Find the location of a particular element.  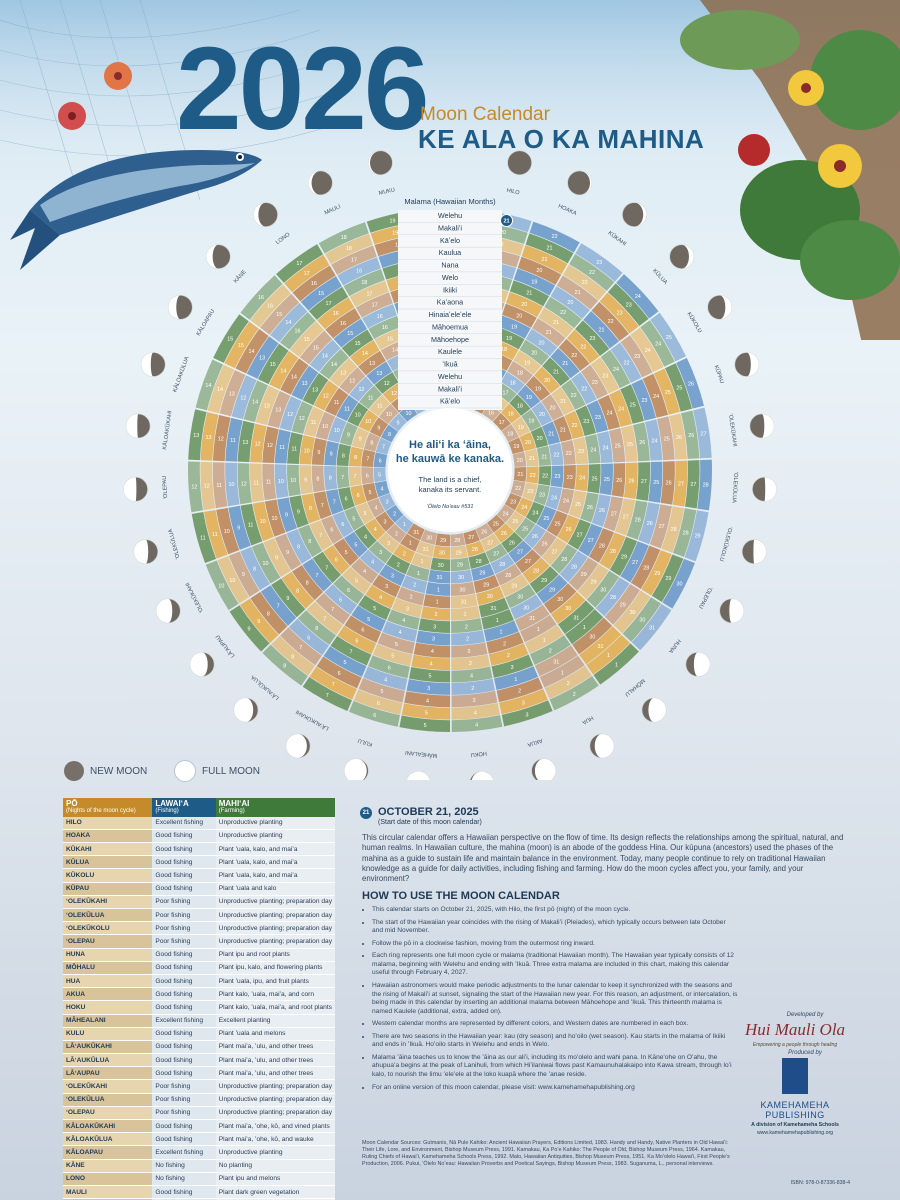

day-number: 11 is located at coordinates (337, 403).